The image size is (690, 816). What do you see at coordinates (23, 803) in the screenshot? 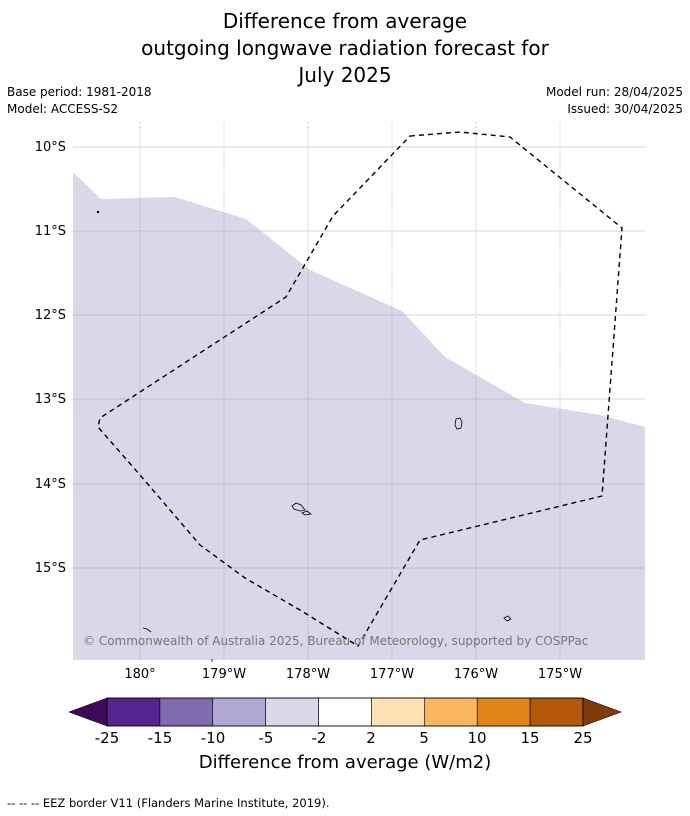
I see `eez-legend-symbol: -- -- --` at bounding box center [23, 803].